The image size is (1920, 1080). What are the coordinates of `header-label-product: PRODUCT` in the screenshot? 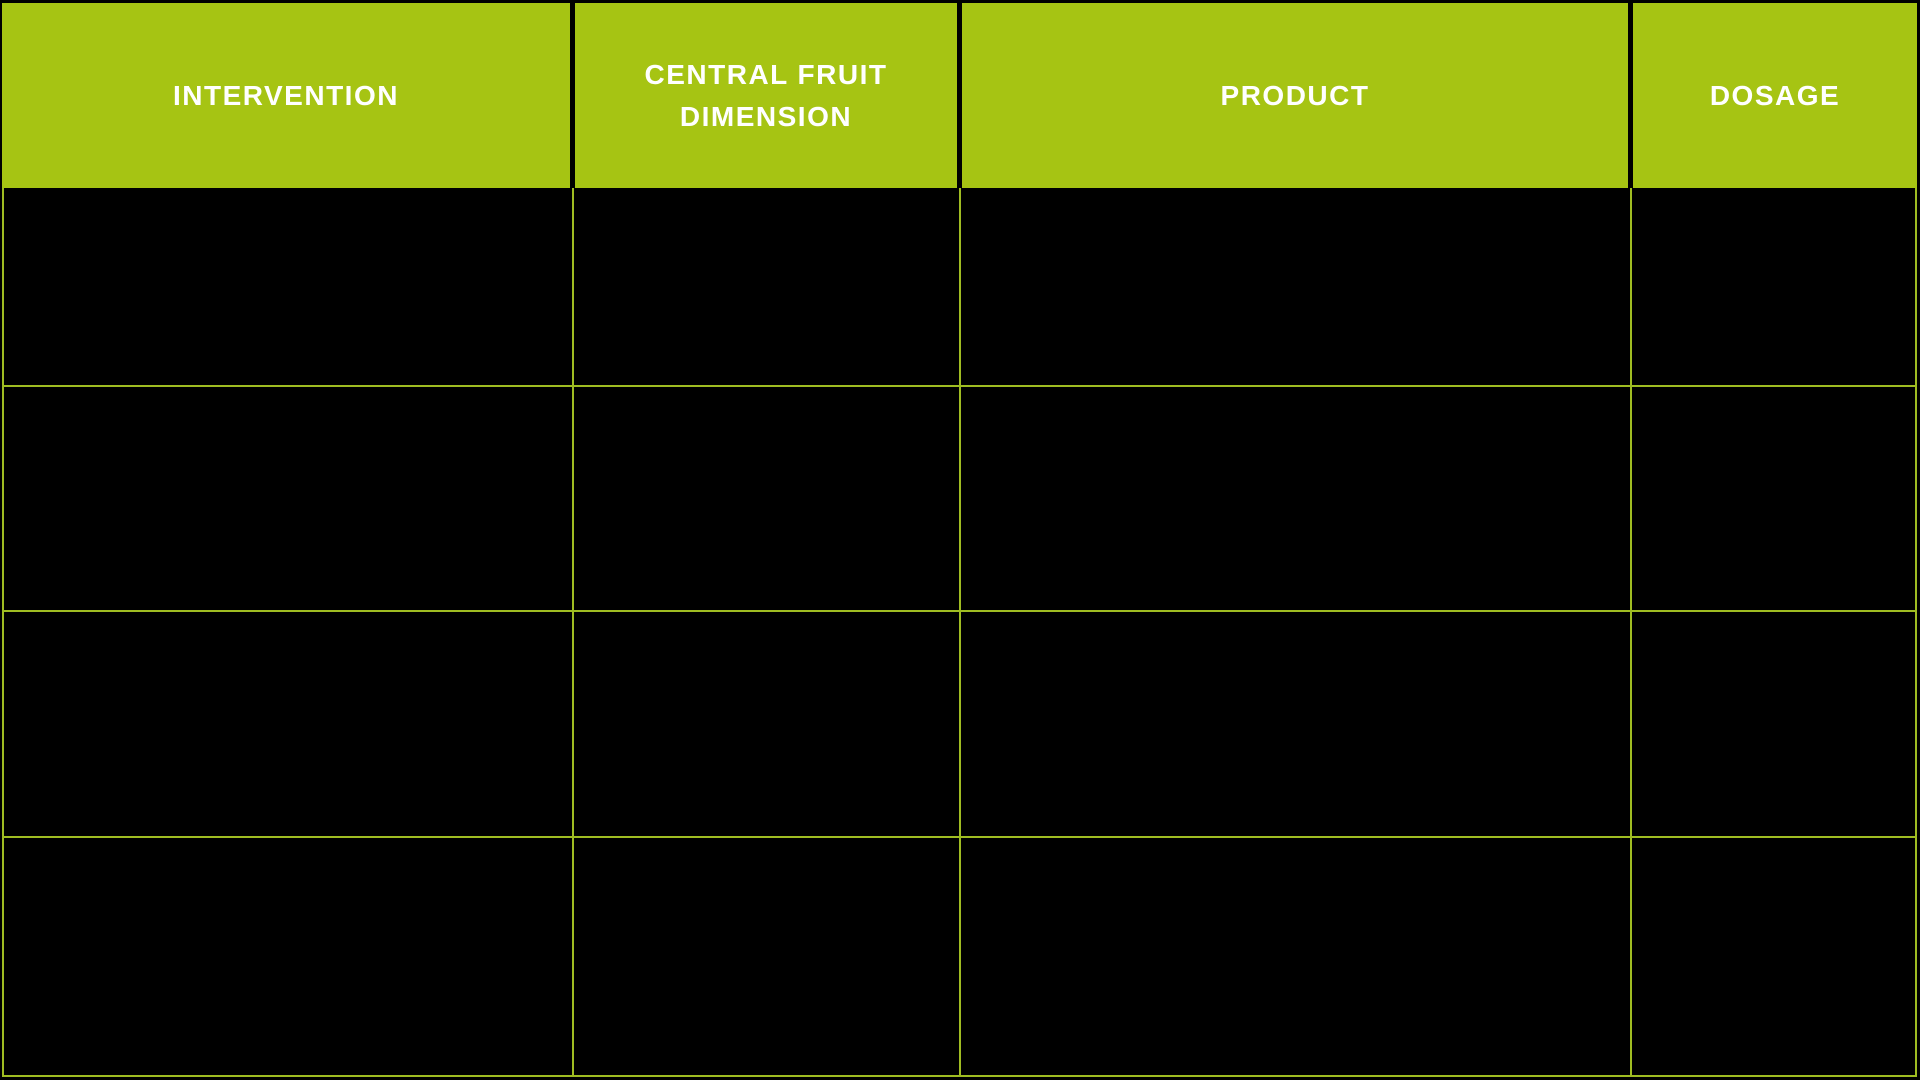 It's located at (1295, 95).